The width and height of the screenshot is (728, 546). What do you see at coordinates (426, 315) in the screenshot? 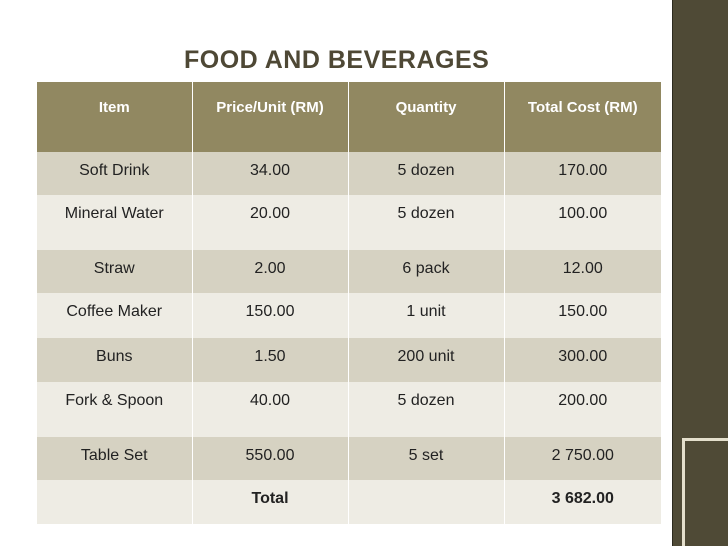
I see `cell-quantity: 1 unit` at bounding box center [426, 315].